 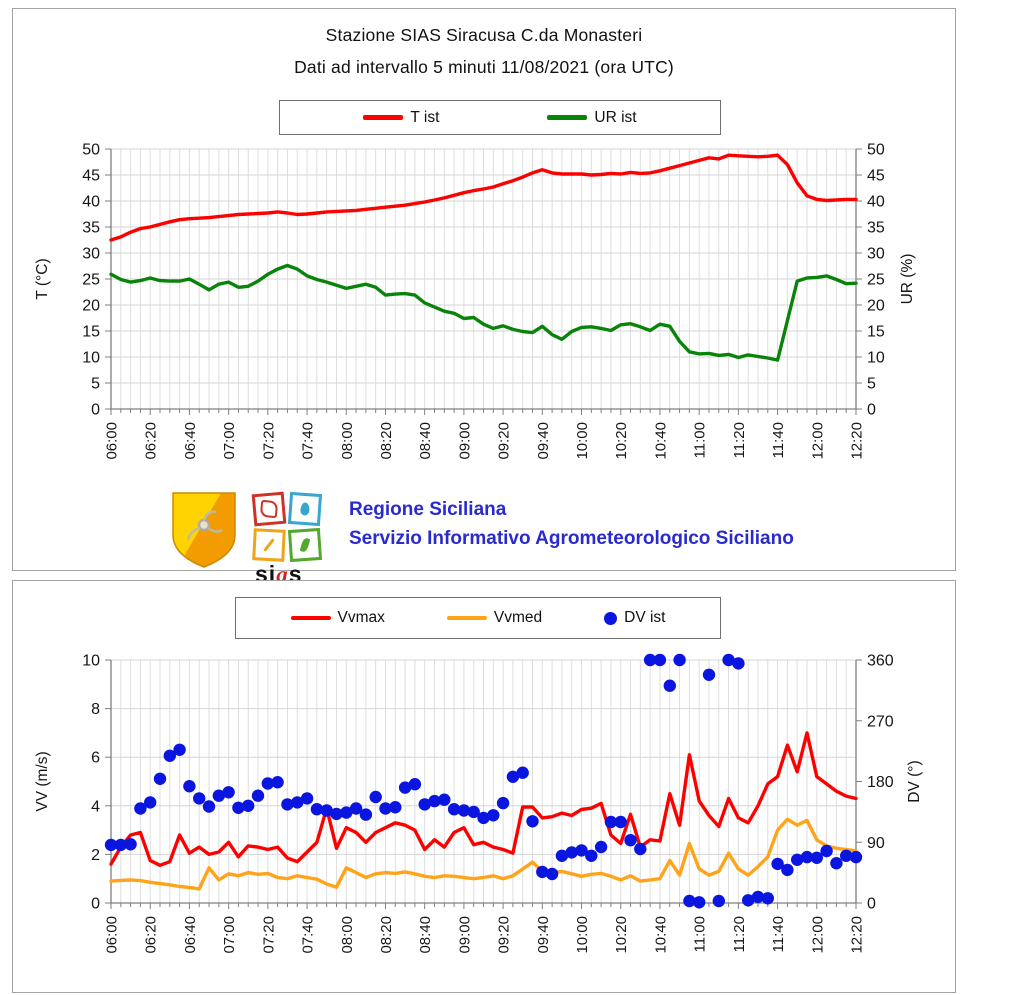 What do you see at coordinates (466, 618) in the screenshot?
I see `vvmed-line-sample` at bounding box center [466, 618].